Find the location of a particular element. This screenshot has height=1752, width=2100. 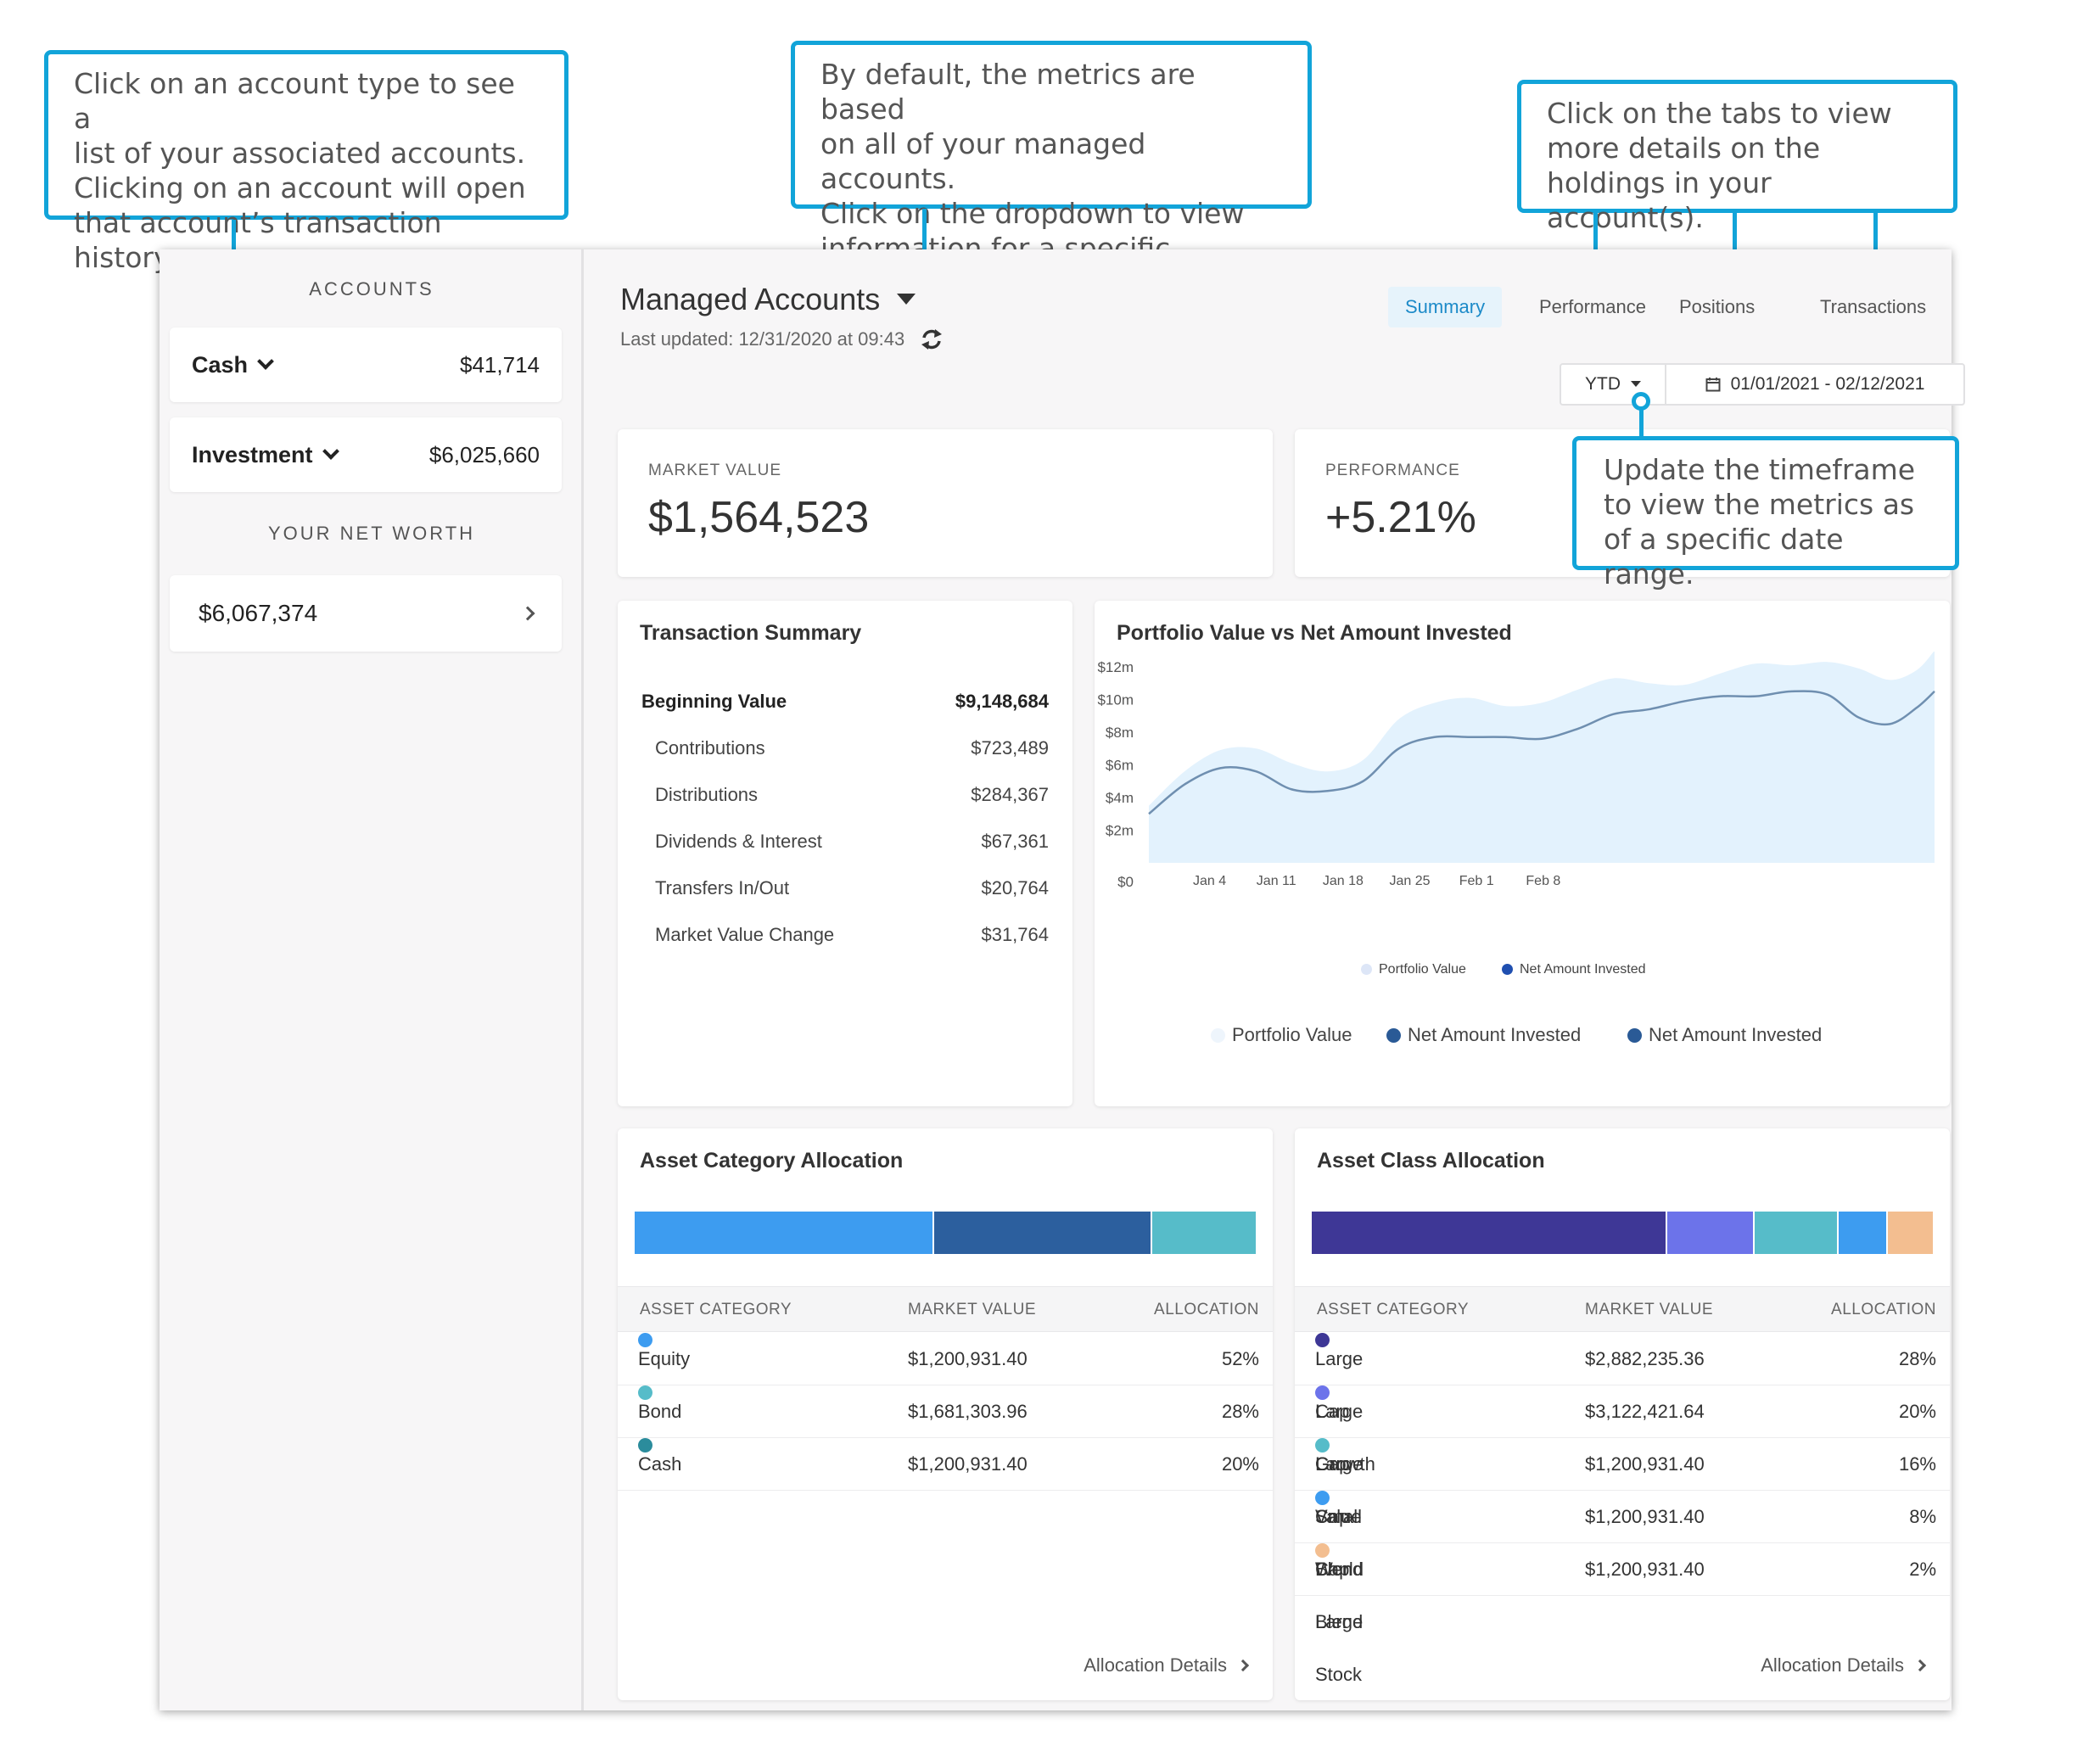

ts-row-distributions: Distributions $284,367 is located at coordinates (852, 795).